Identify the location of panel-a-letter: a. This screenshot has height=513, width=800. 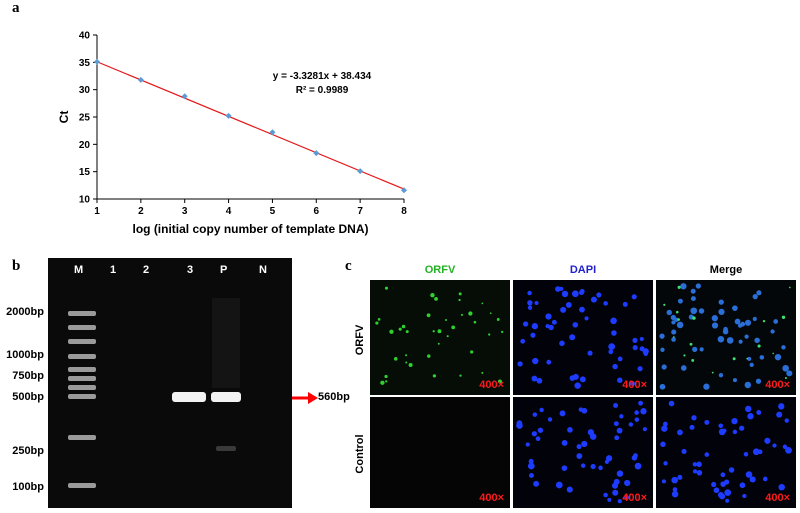
(16, 8).